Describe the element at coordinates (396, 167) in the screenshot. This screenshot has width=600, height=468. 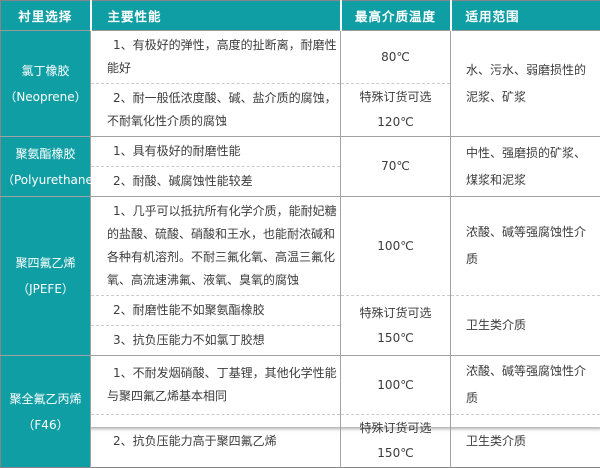
I see `temp-cell: 70℃` at that location.